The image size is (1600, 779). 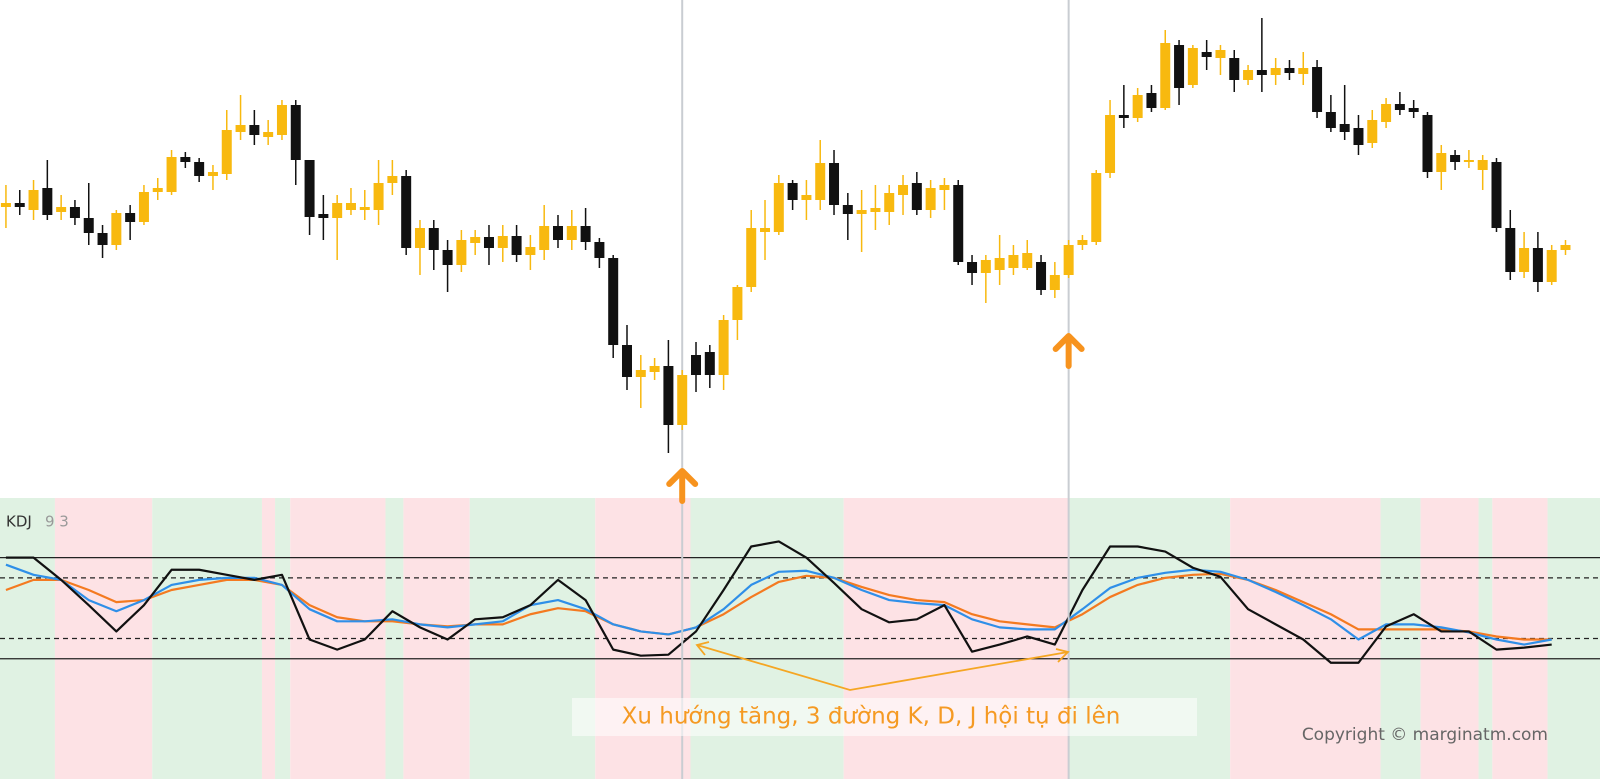 What do you see at coordinates (882, 667) in the screenshot?
I see `annotation-arrow` at bounding box center [882, 667].